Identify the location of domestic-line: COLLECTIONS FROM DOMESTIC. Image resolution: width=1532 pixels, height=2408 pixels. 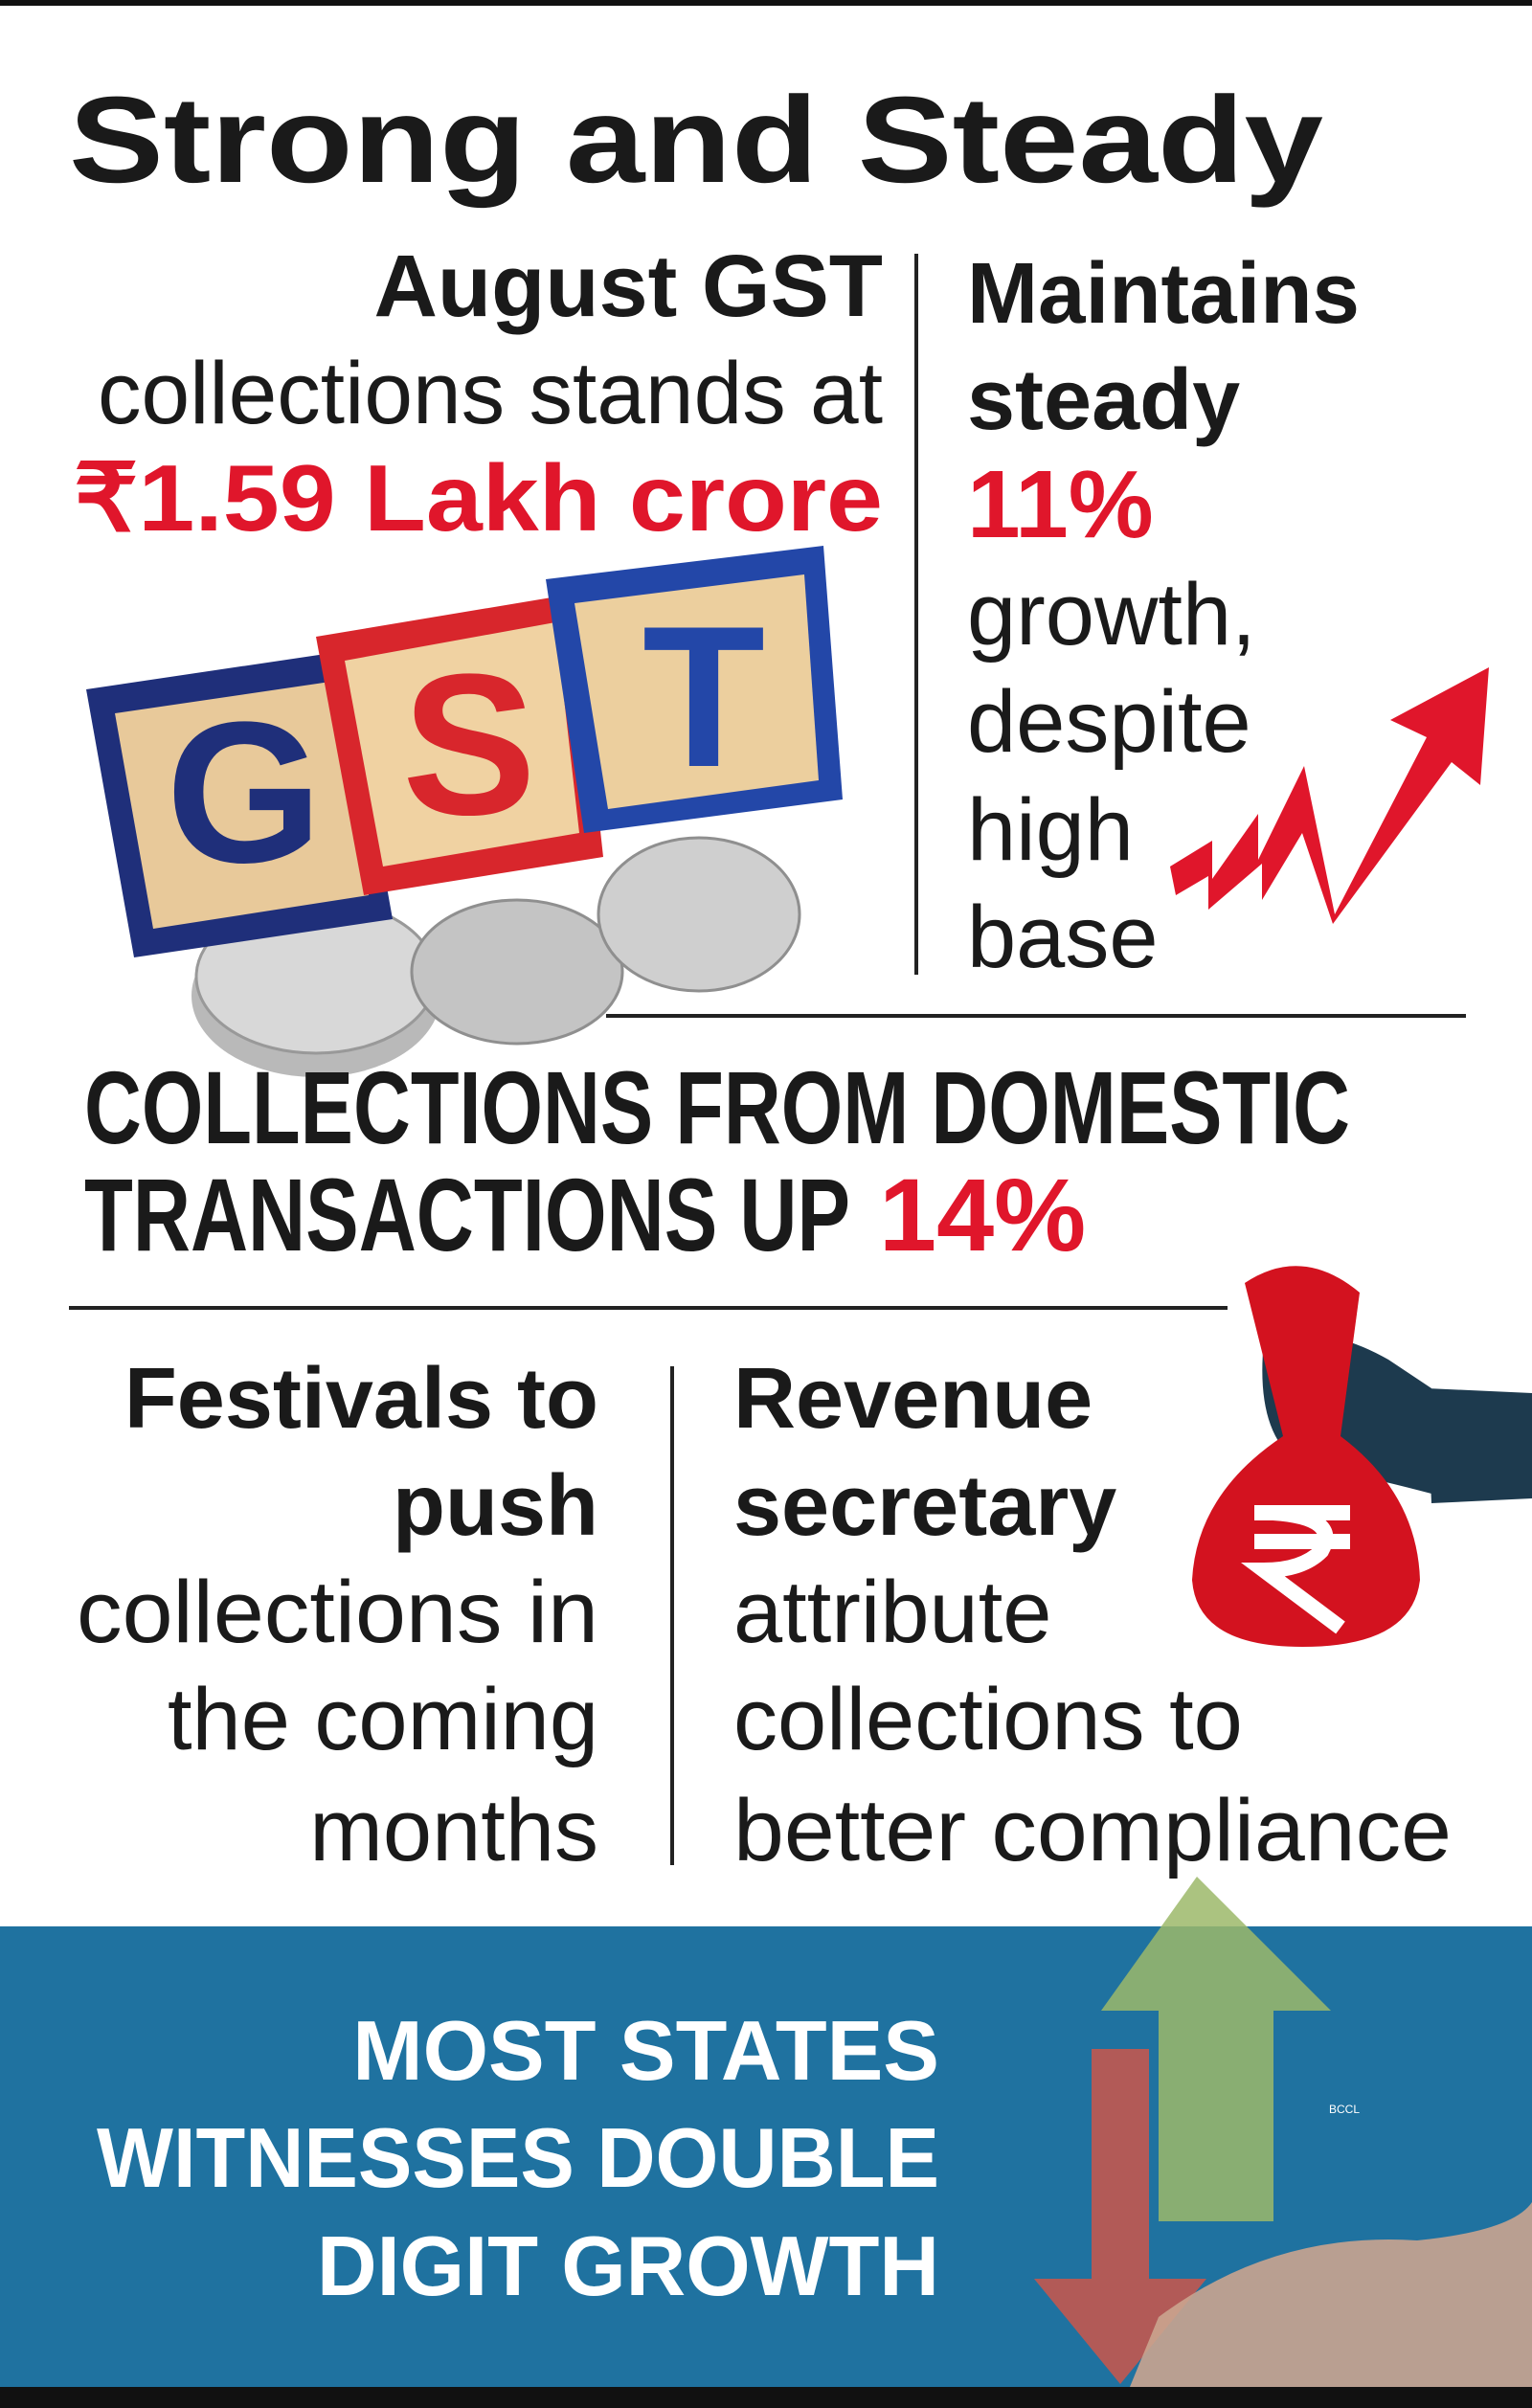
(717, 1107).